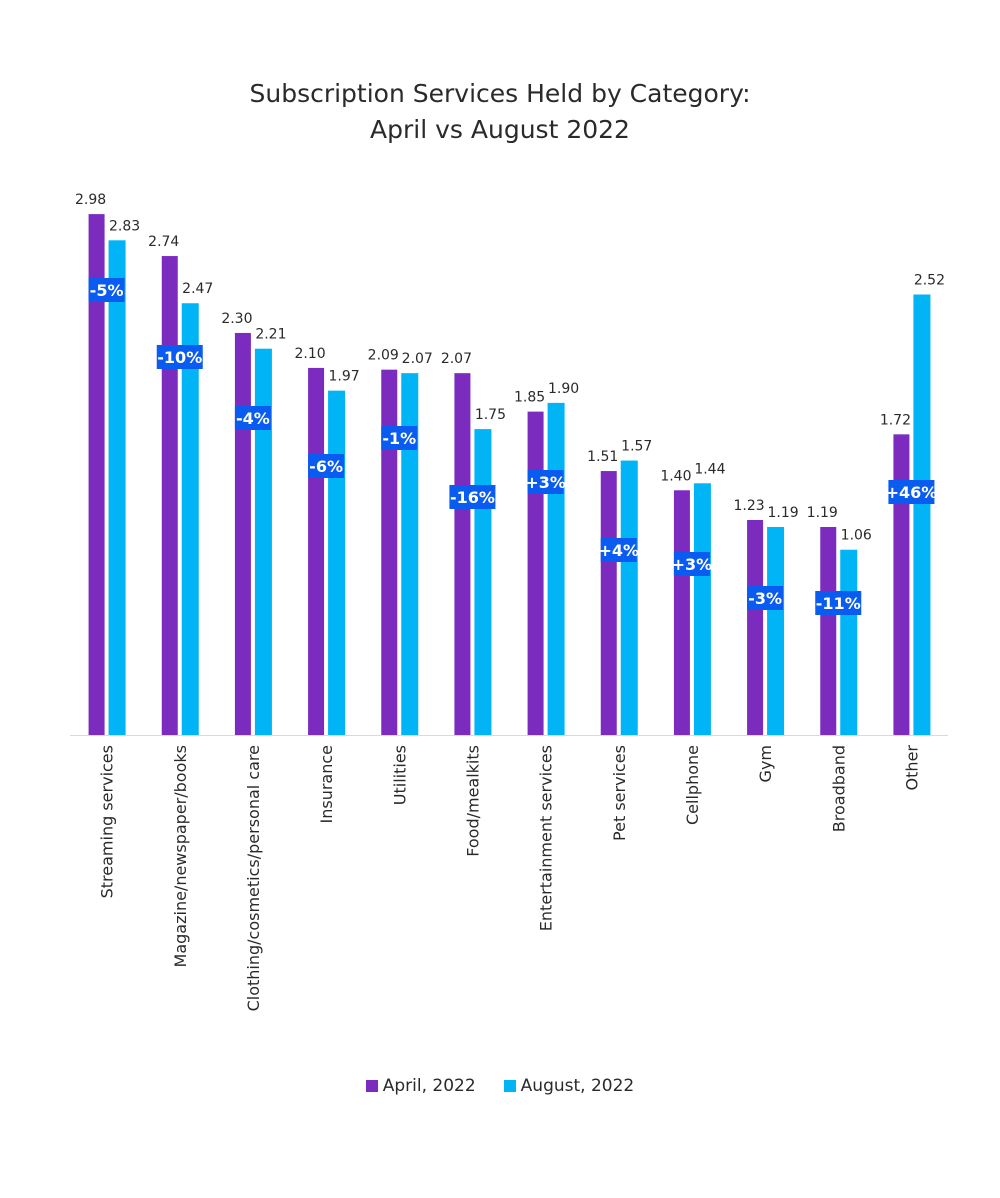  What do you see at coordinates (692, 785) in the screenshot?
I see `category-tick-label: Cellphone` at bounding box center [692, 785].